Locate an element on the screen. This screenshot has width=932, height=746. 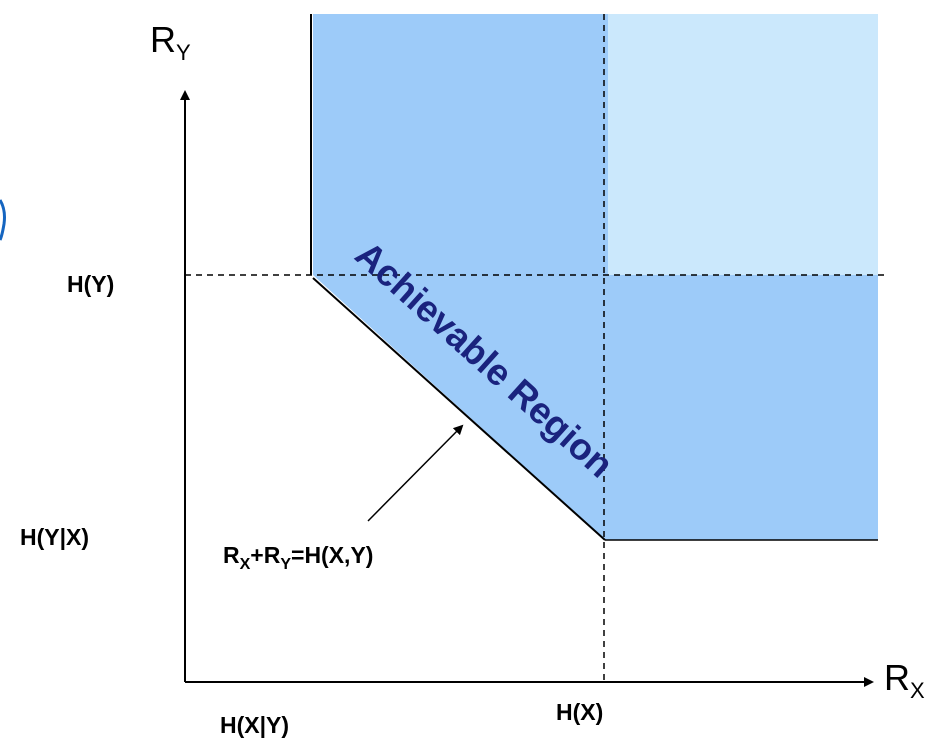
region-diagonal-boundary is located at coordinates (459, 409).